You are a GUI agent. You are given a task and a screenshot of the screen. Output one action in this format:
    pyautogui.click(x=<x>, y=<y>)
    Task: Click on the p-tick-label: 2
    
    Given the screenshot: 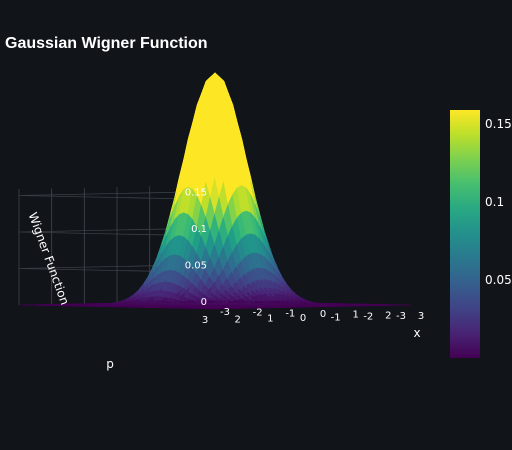 What is the action you would take?
    pyautogui.click(x=237, y=319)
    